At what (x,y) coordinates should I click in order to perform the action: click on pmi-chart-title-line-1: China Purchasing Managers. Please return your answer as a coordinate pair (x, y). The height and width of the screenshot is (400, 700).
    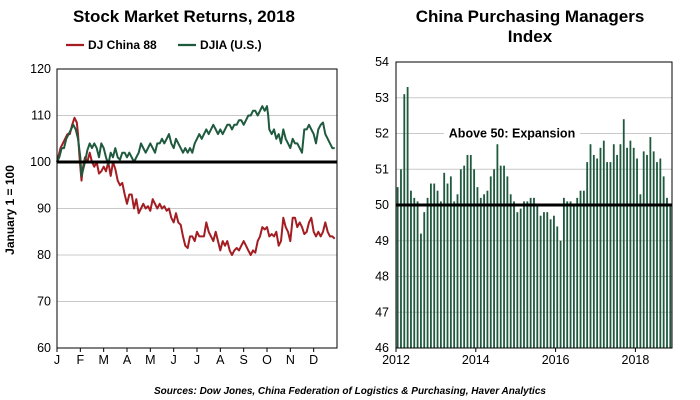
    Looking at the image, I should click on (530, 16).